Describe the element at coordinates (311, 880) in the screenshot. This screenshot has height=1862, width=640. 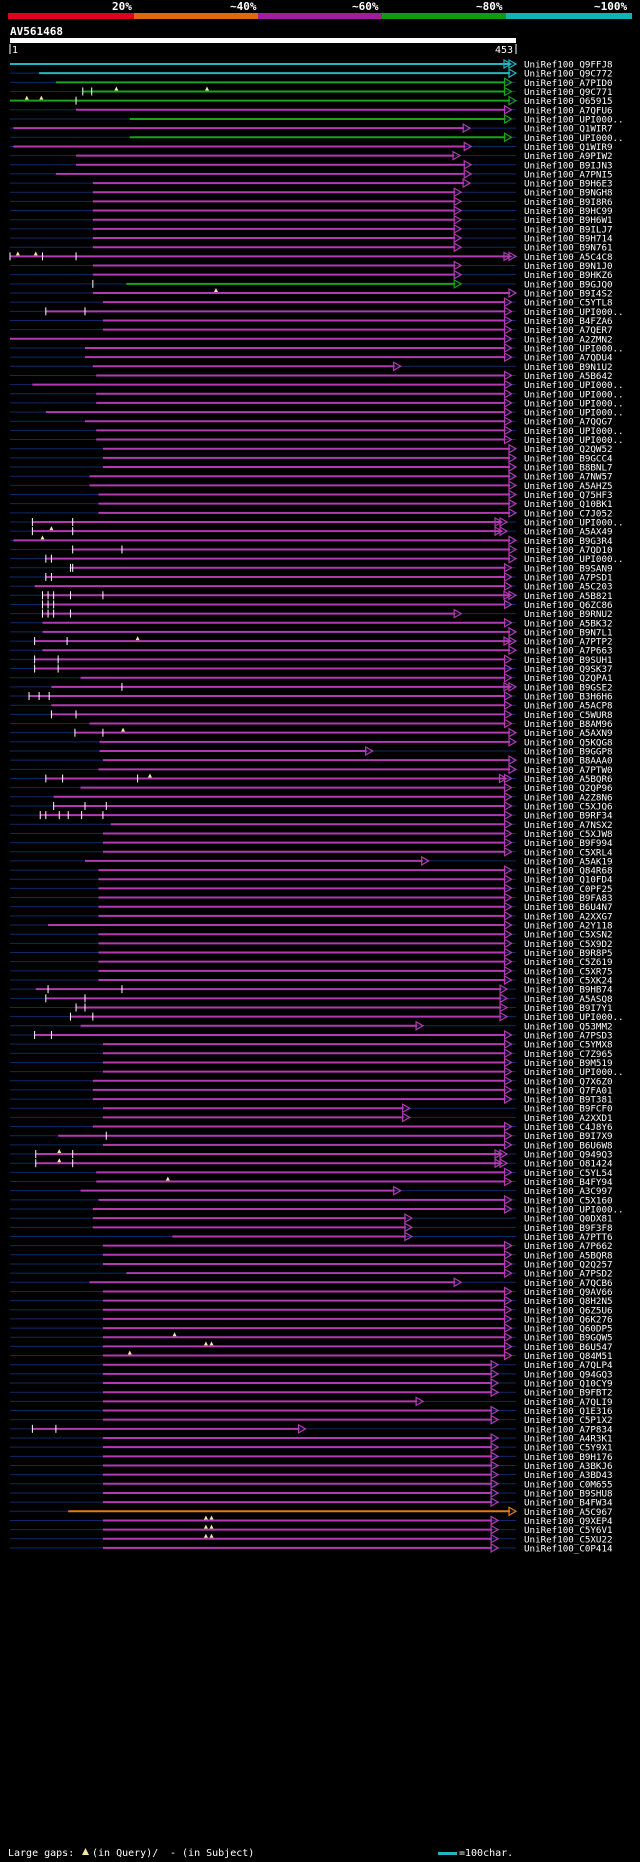
I see `hit-row: UniRef100_Q10FD4` at that location.